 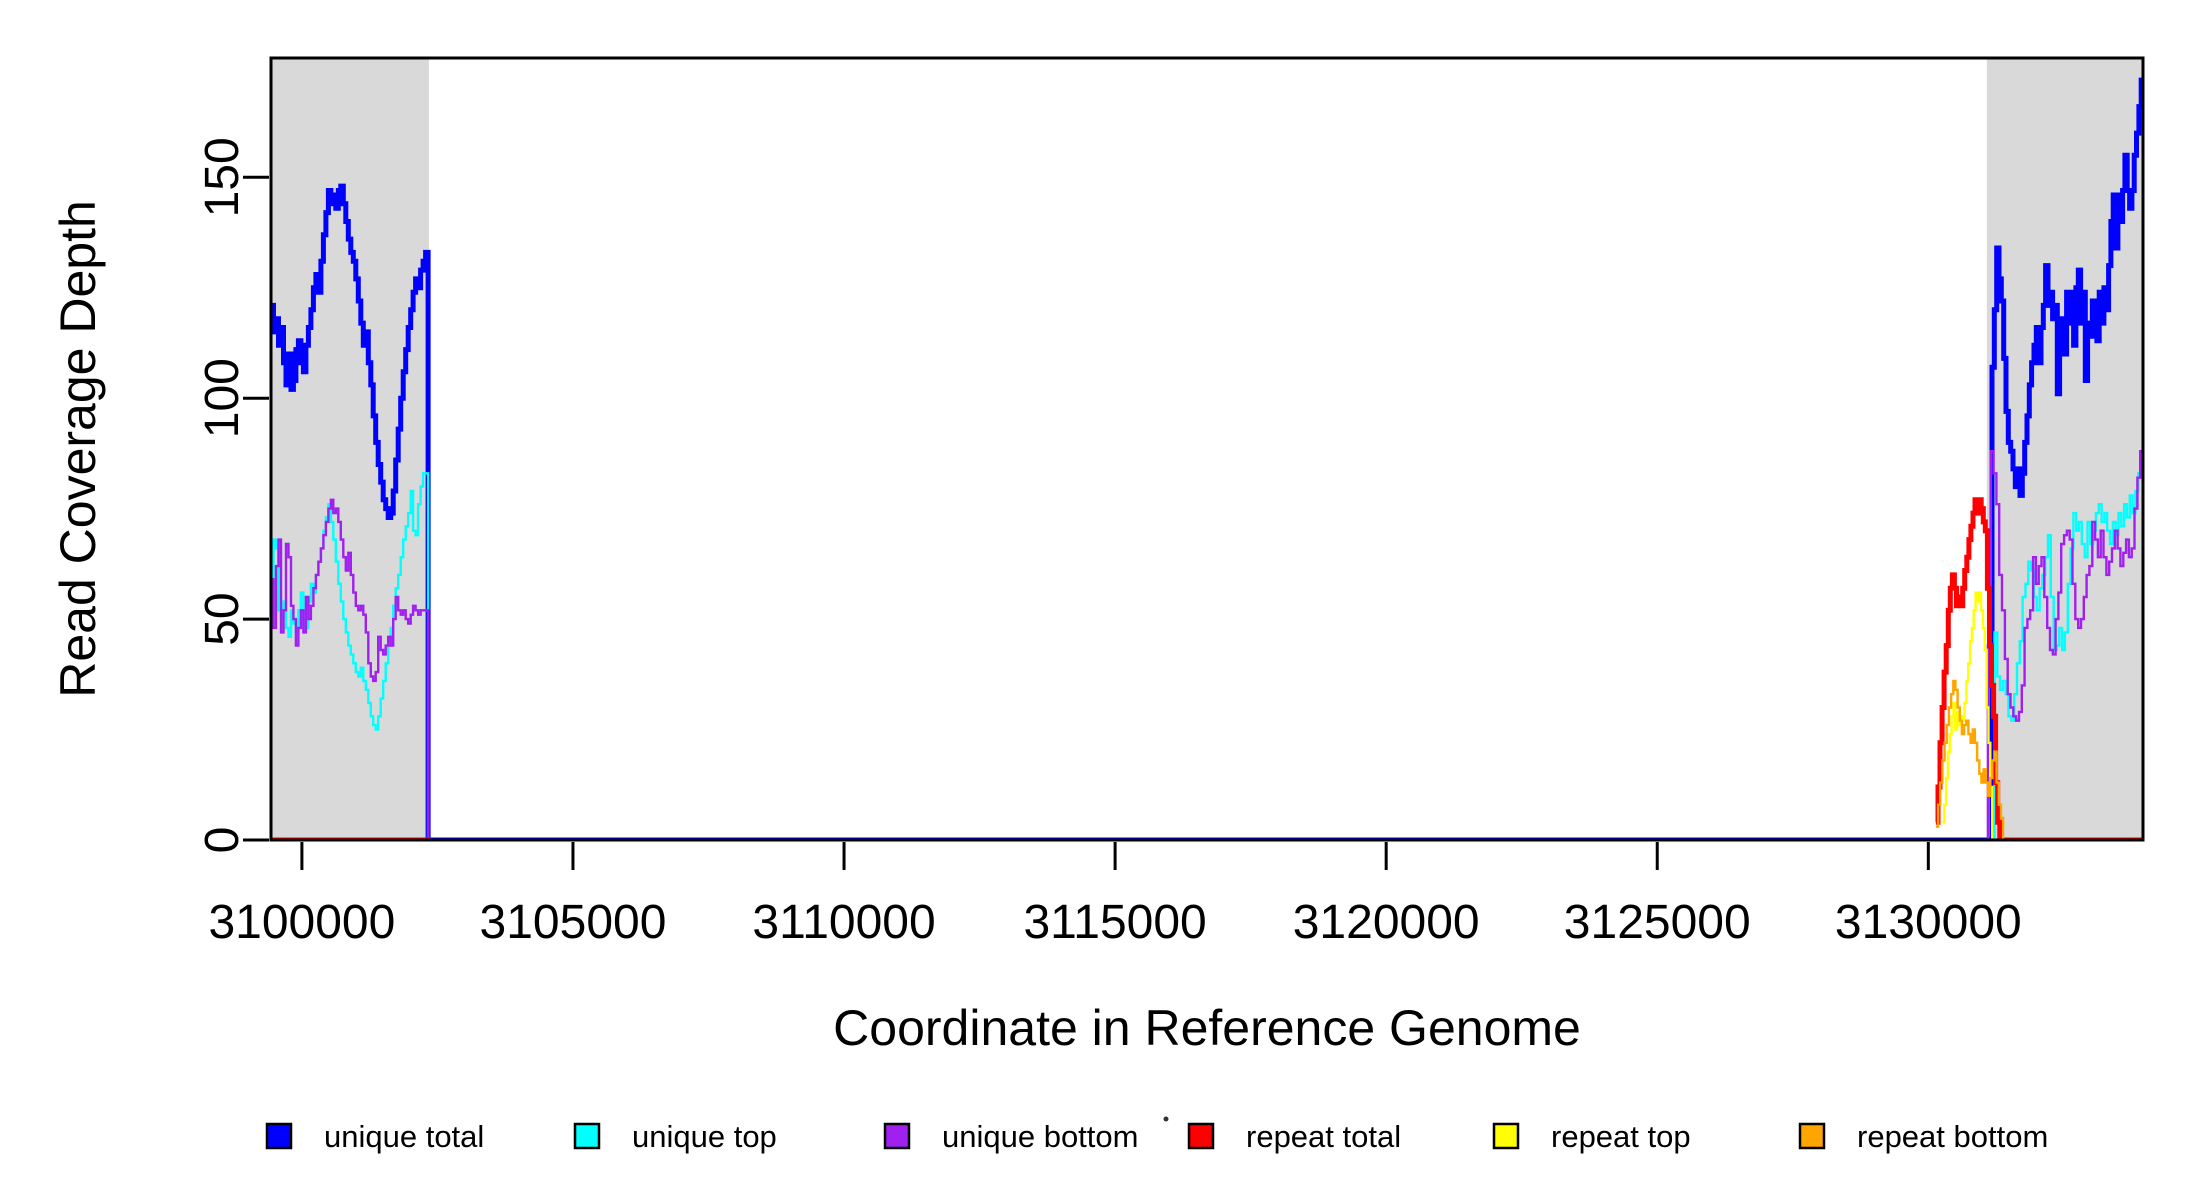 I want to click on series-line-repeat-total, so click(x=2039, y=668).